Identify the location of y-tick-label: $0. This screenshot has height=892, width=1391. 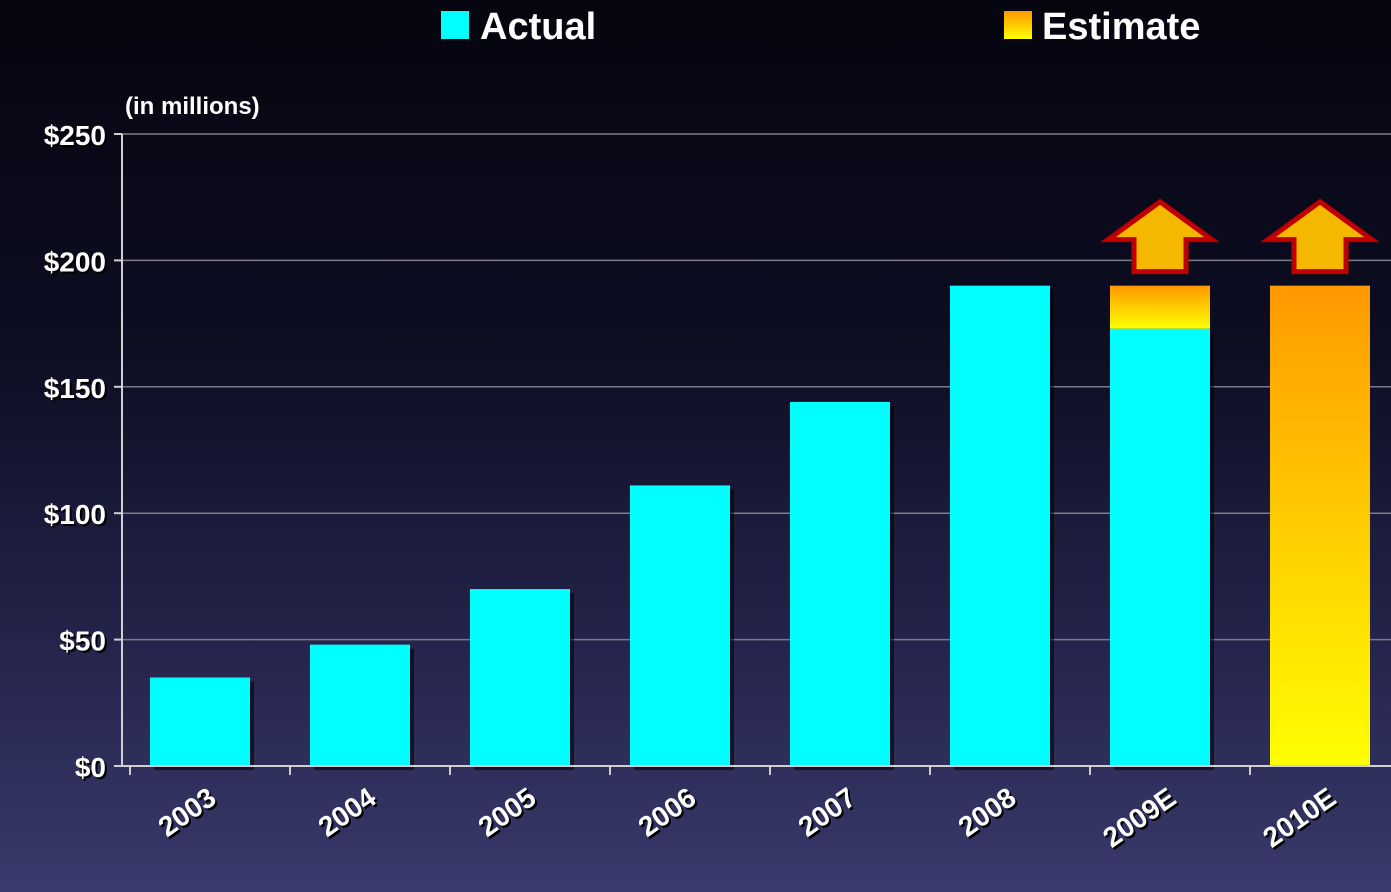
(90, 767).